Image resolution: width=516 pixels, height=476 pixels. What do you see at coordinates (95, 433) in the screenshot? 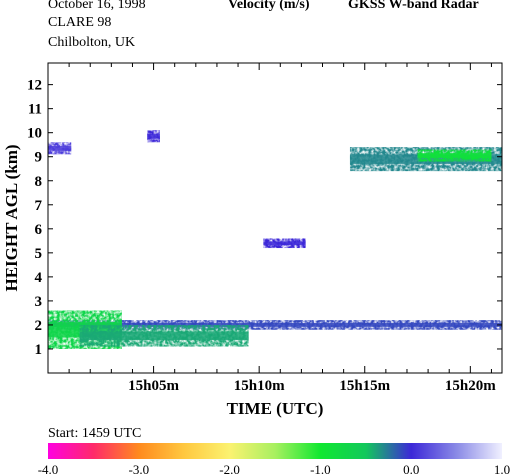
I see `start-label: Start: 1459 UTC` at bounding box center [95, 433].